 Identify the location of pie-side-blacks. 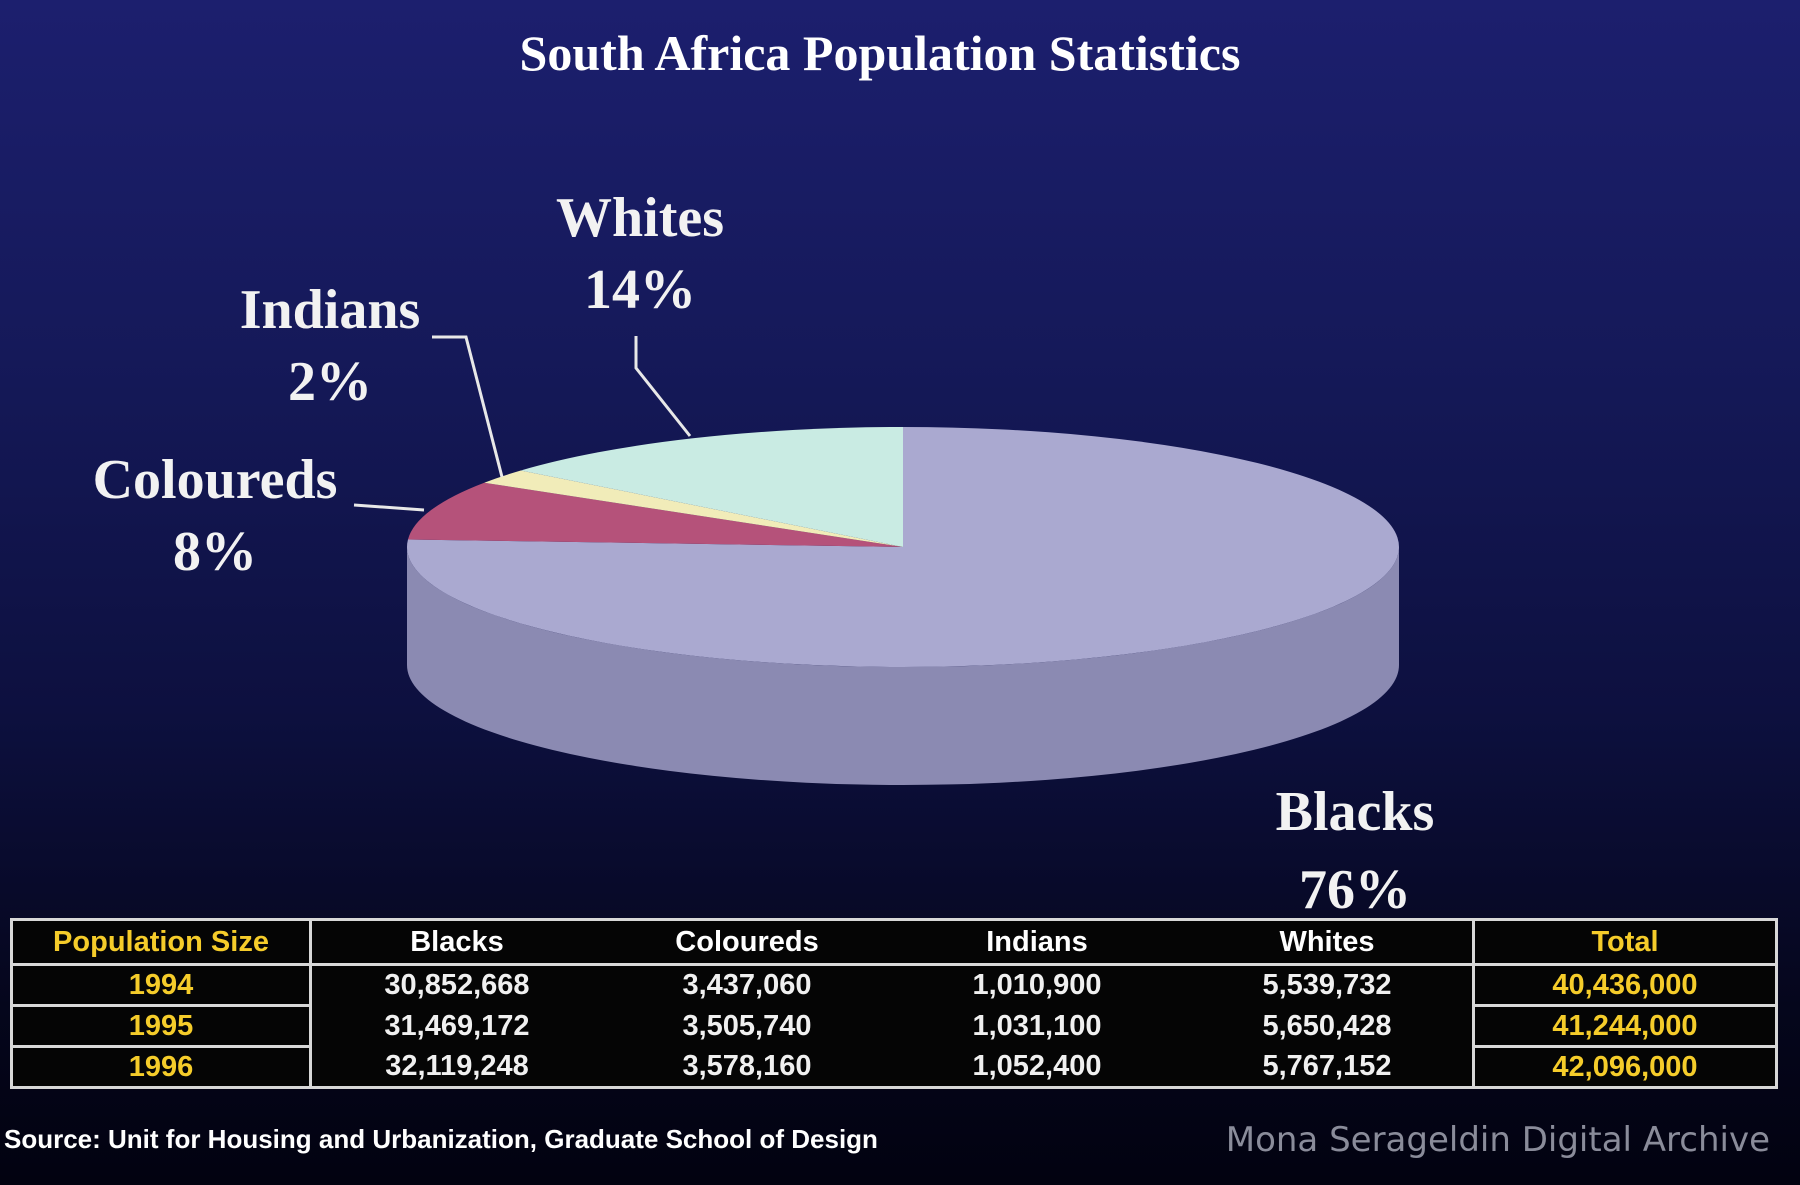
(903, 666).